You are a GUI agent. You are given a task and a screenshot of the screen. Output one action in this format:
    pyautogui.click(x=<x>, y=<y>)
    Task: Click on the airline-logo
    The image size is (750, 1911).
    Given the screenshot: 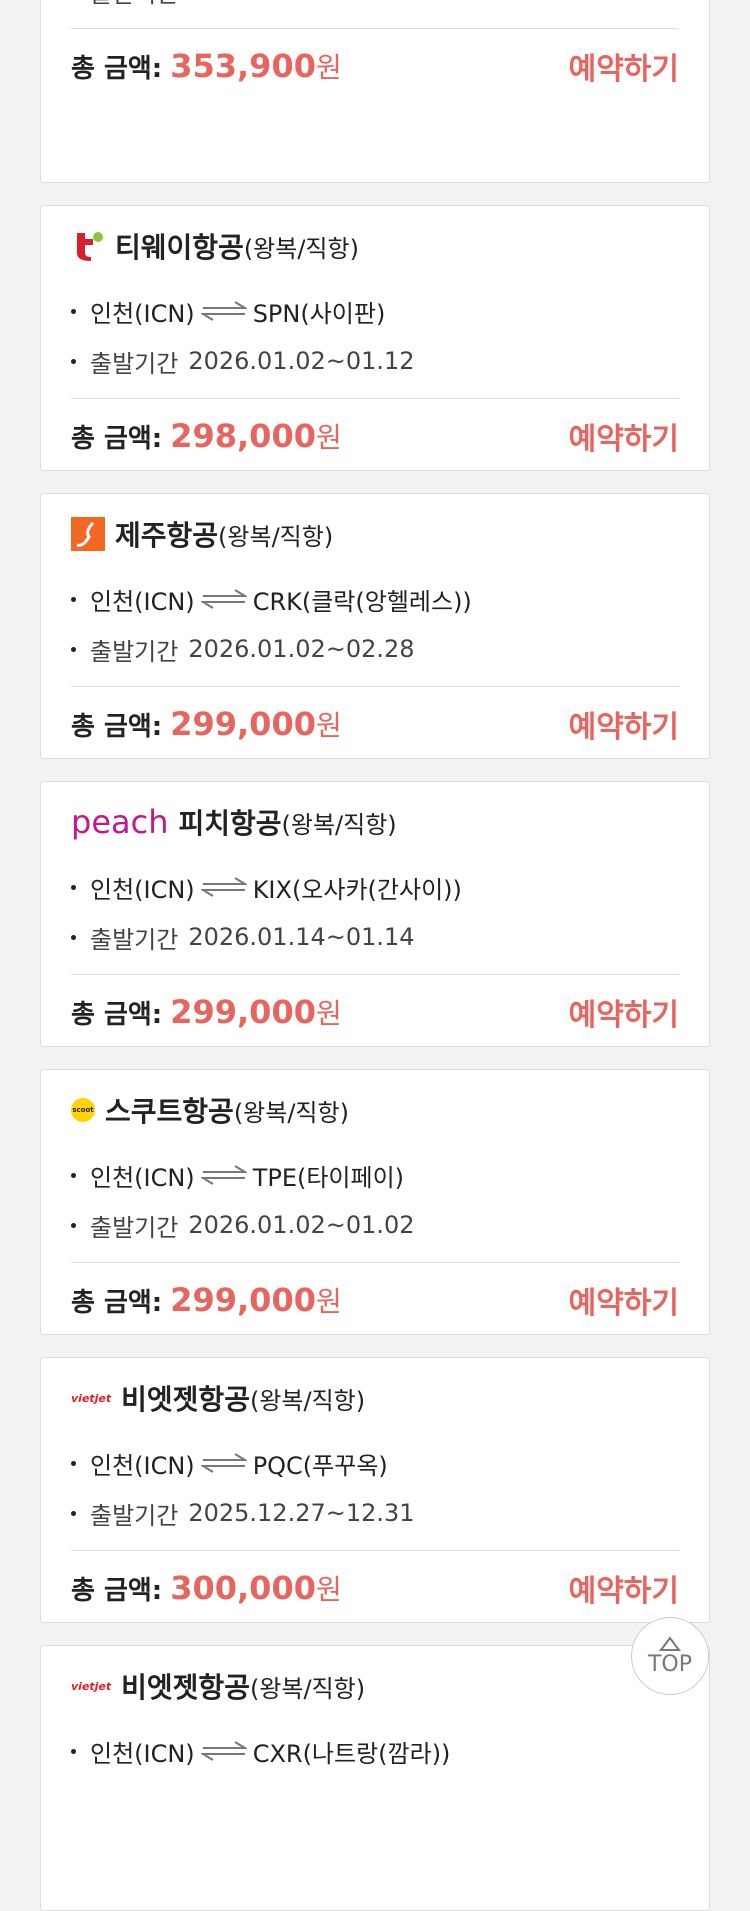 What is the action you would take?
    pyautogui.click(x=88, y=246)
    